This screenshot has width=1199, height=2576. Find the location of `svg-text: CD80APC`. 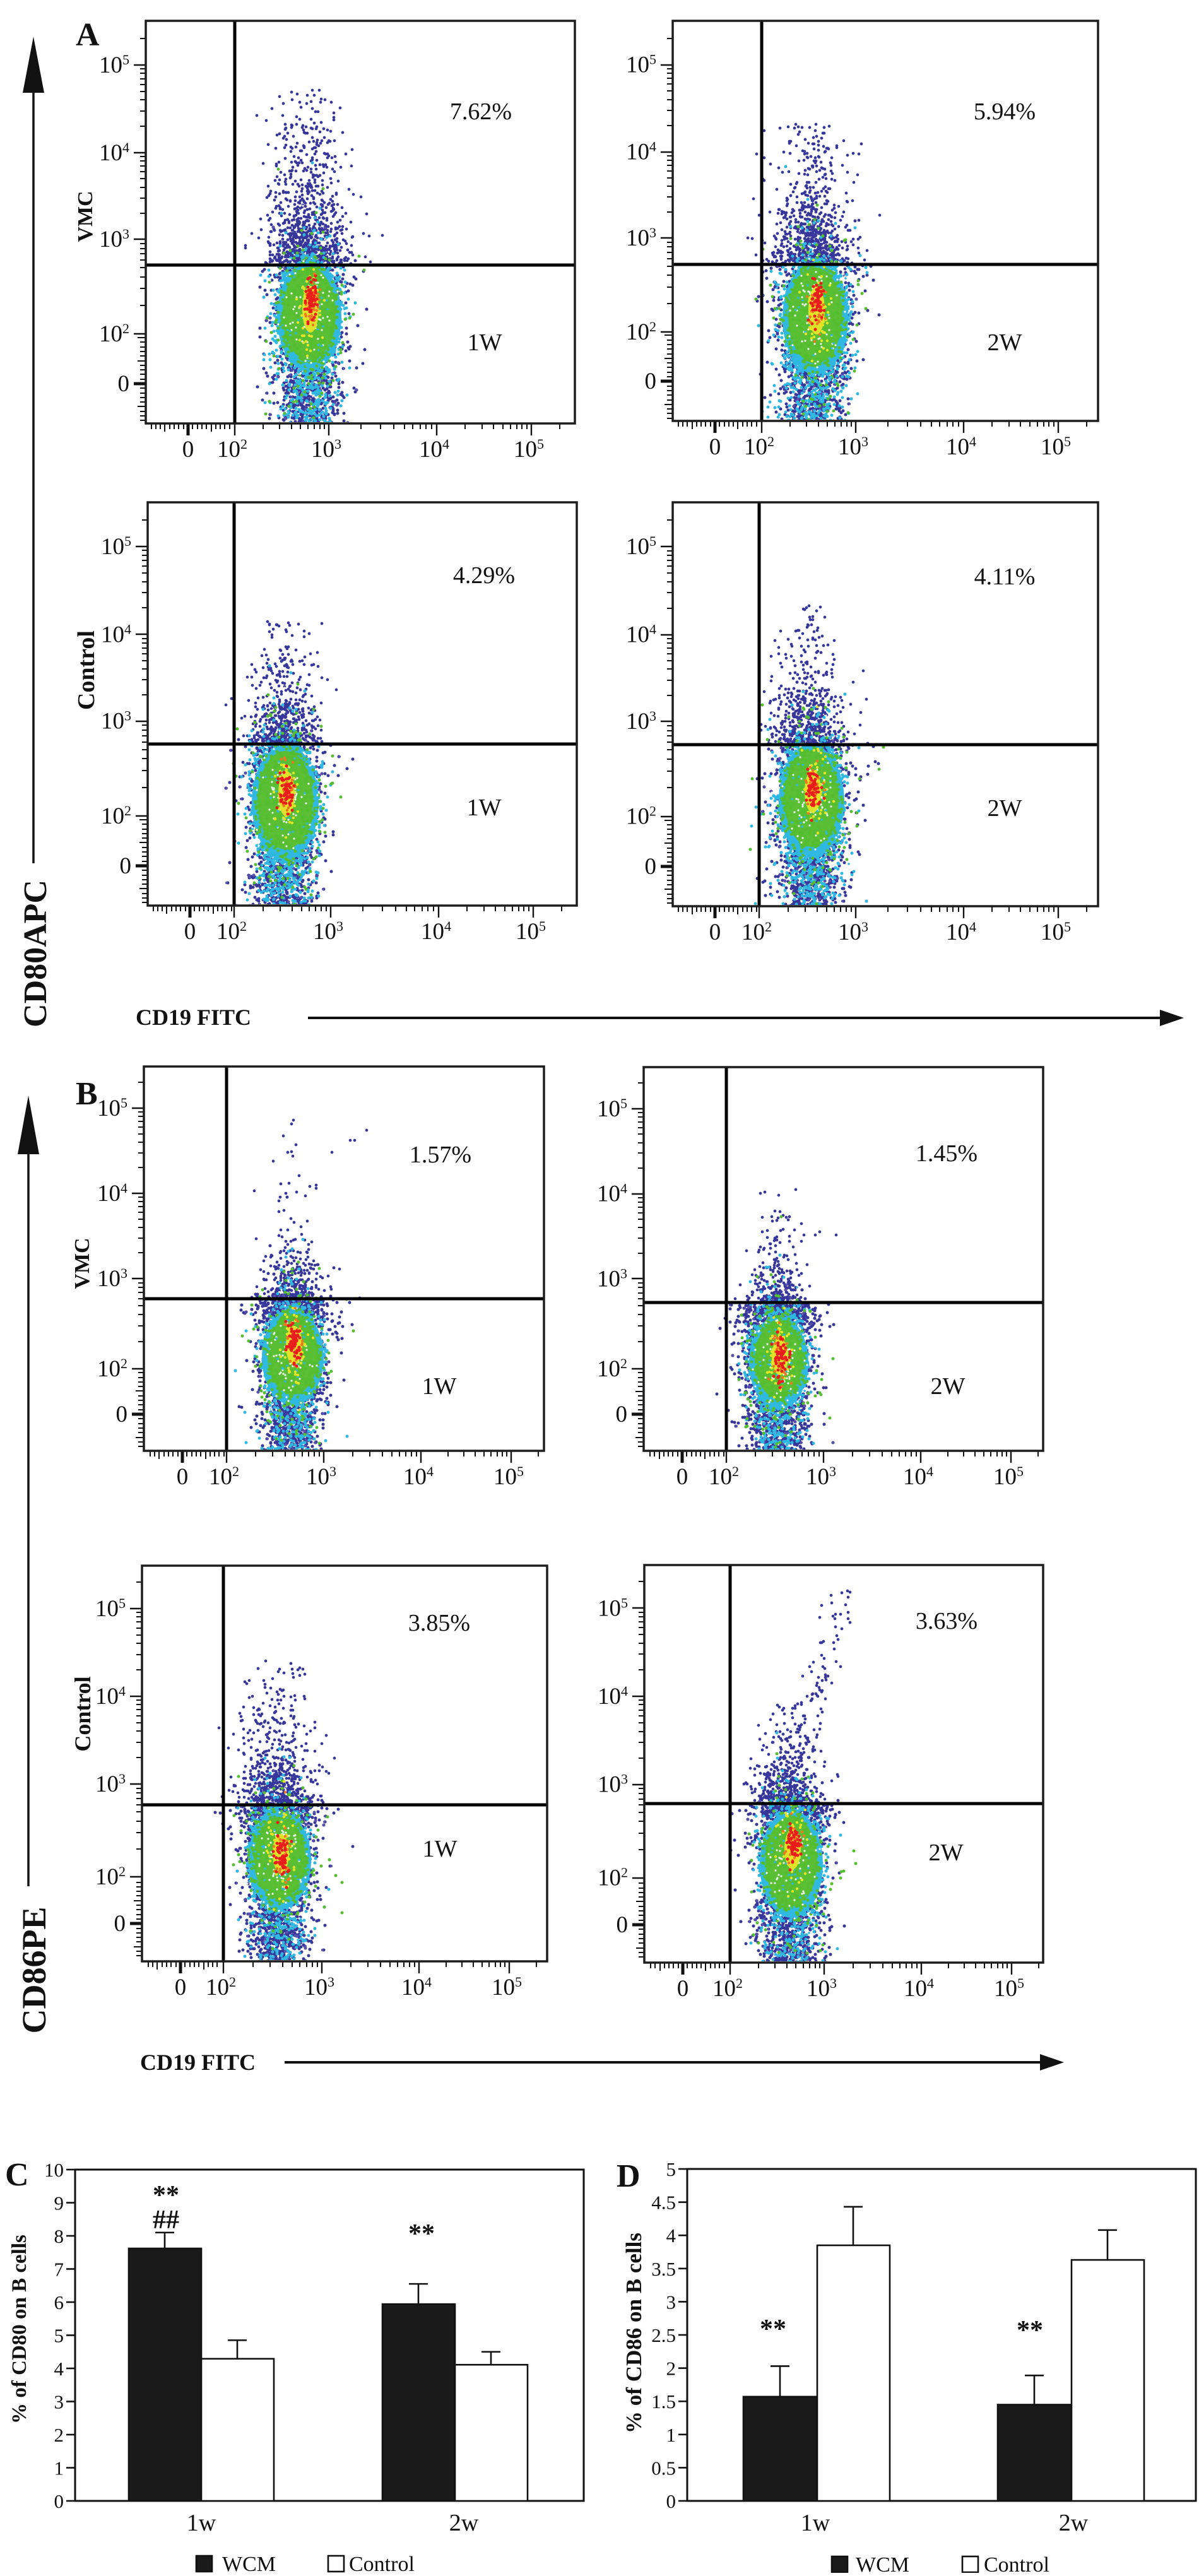

svg-text: CD80APC is located at coordinates (36, 953).